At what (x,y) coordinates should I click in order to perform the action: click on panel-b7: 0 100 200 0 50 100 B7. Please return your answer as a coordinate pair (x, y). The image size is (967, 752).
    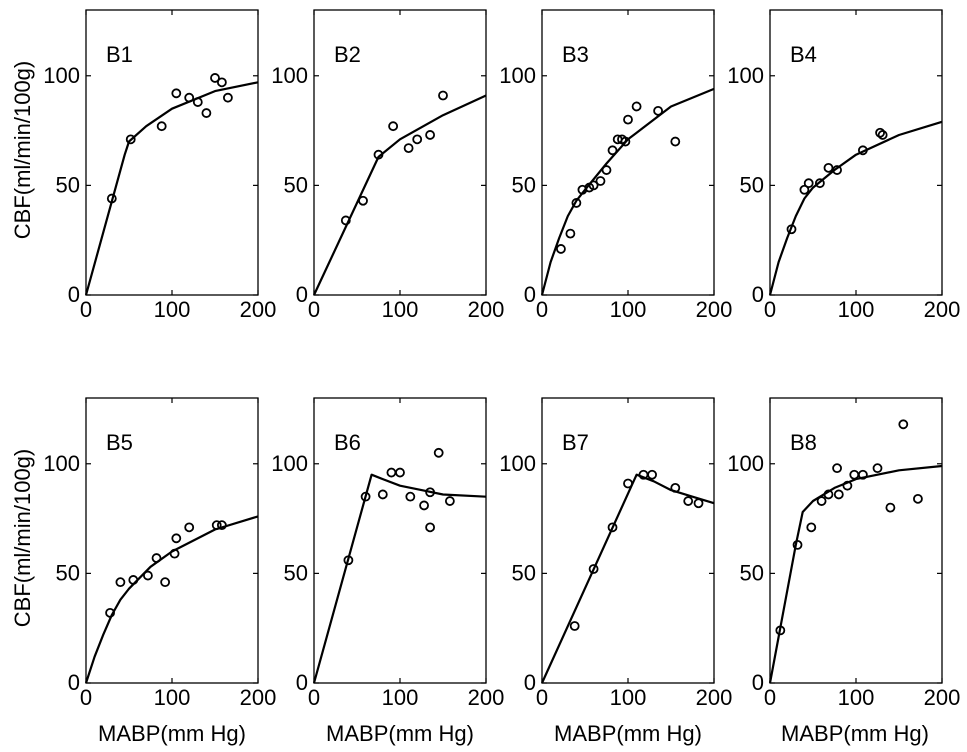
    Looking at the image, I should click on (616, 553).